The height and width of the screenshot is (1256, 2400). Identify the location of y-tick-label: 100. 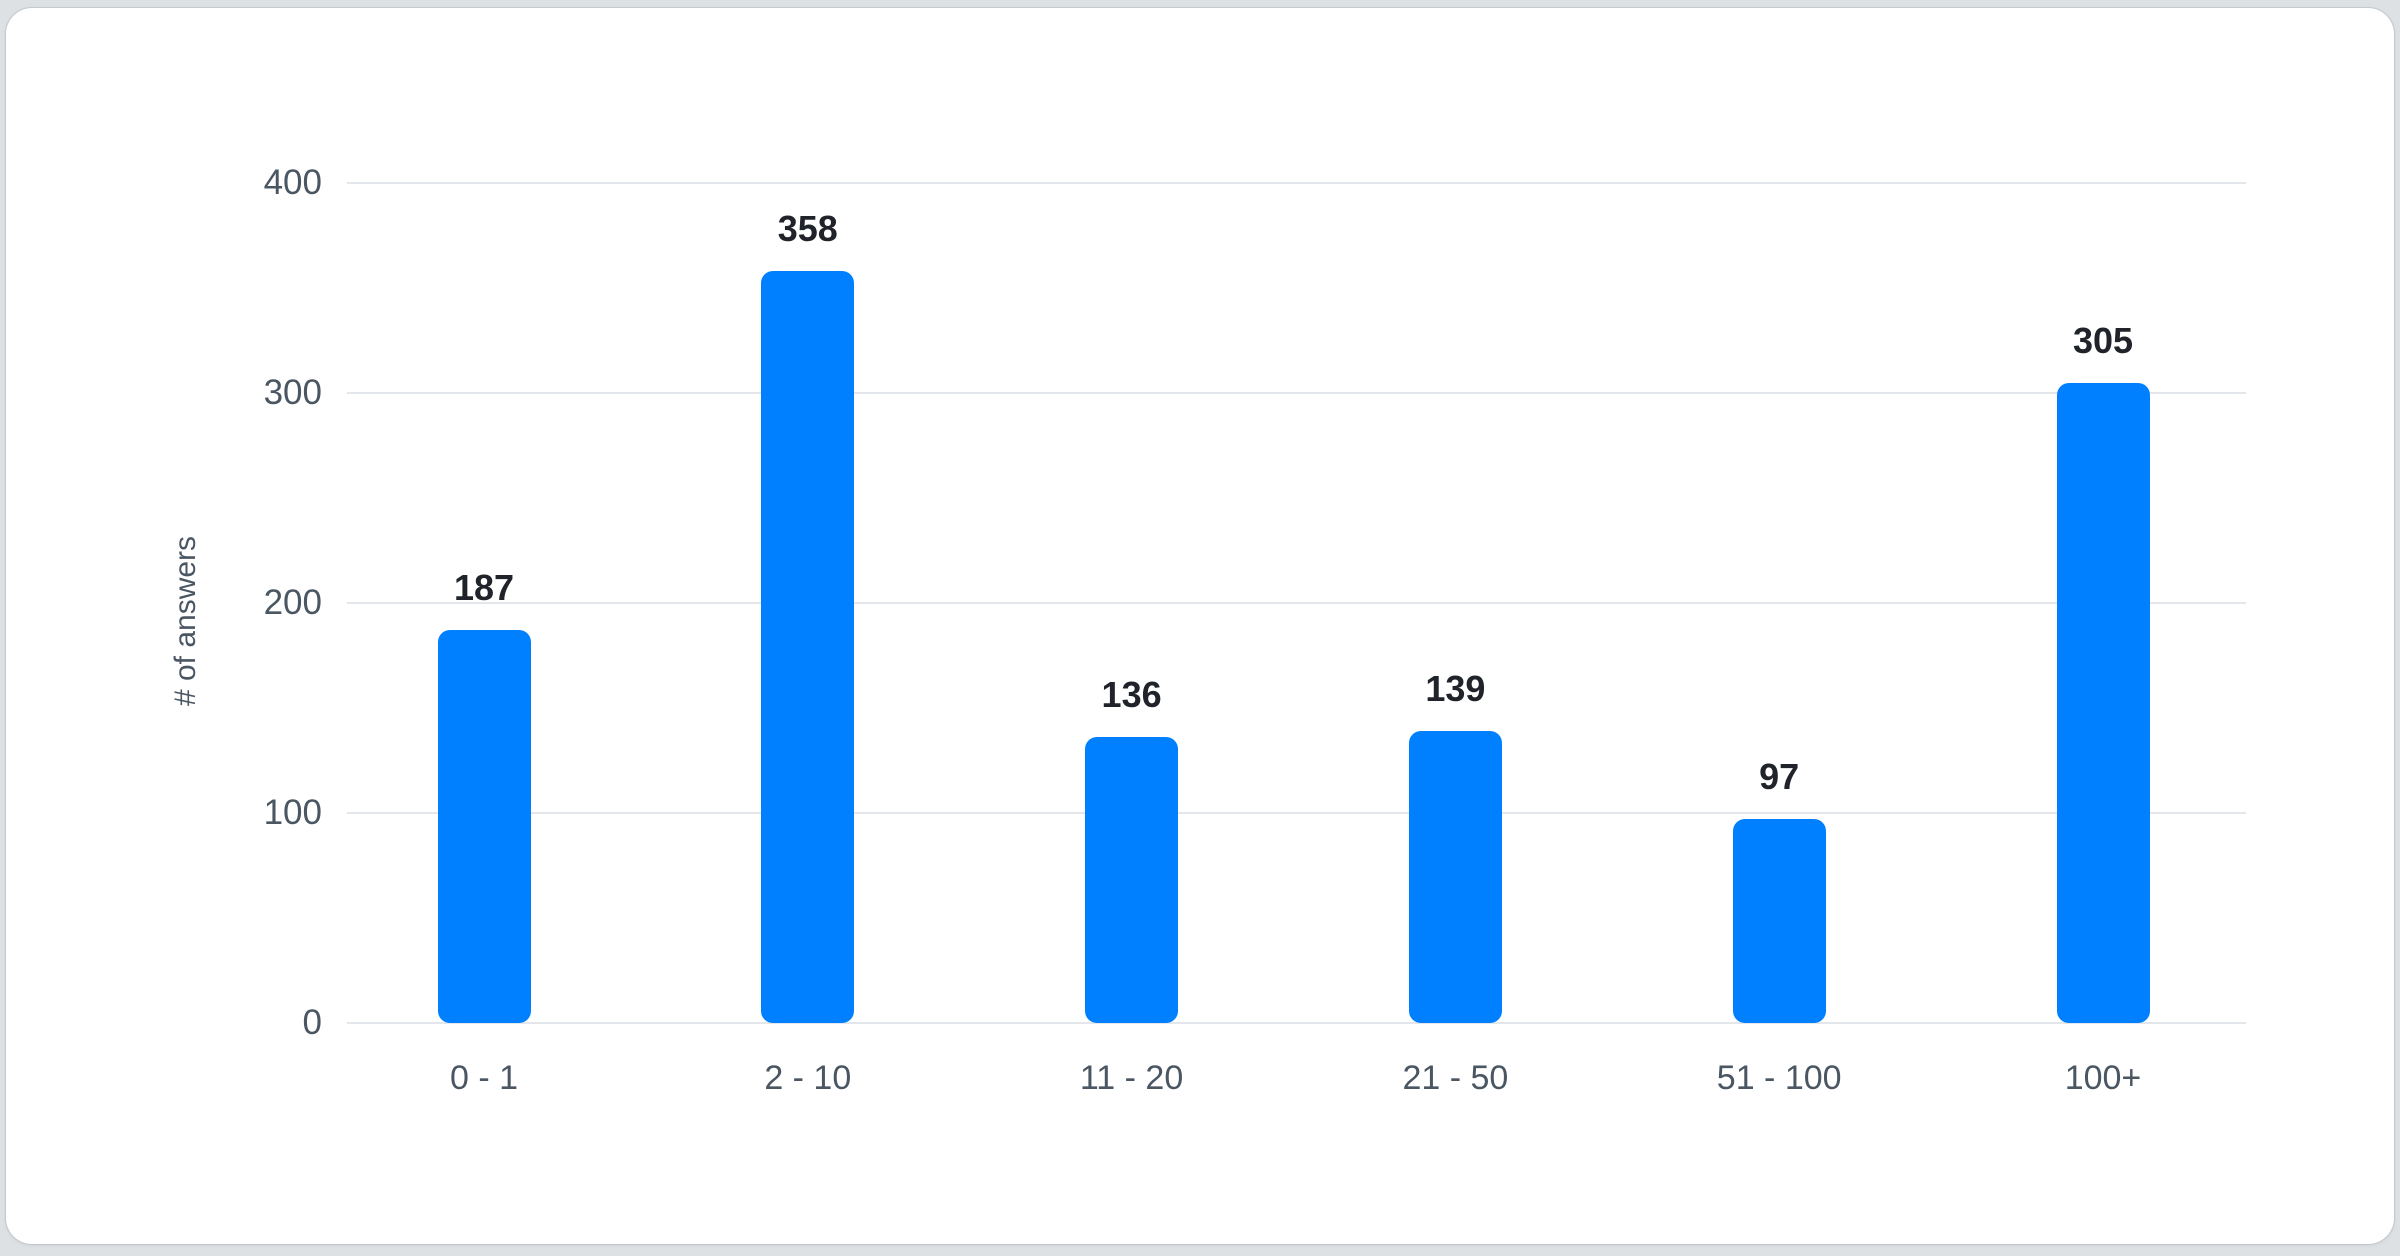
(292, 812).